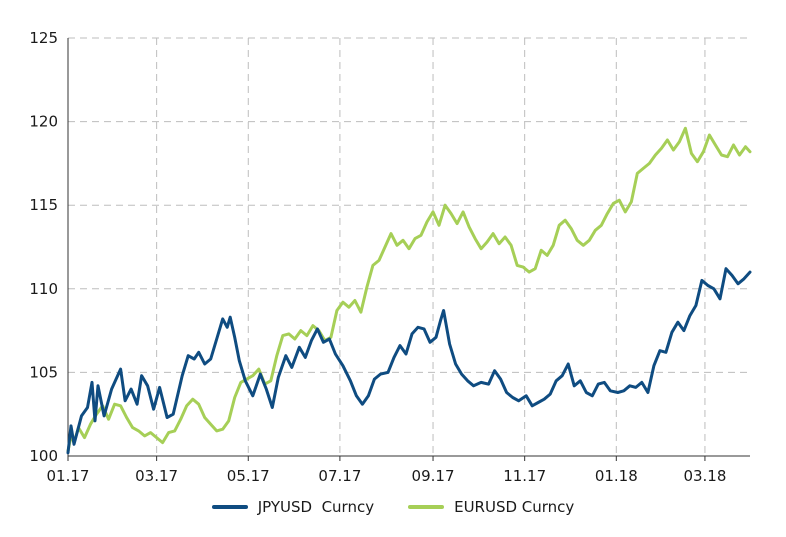 The width and height of the screenshot is (786, 537). What do you see at coordinates (43, 205) in the screenshot?
I see `y-tick-label: 115` at bounding box center [43, 205].